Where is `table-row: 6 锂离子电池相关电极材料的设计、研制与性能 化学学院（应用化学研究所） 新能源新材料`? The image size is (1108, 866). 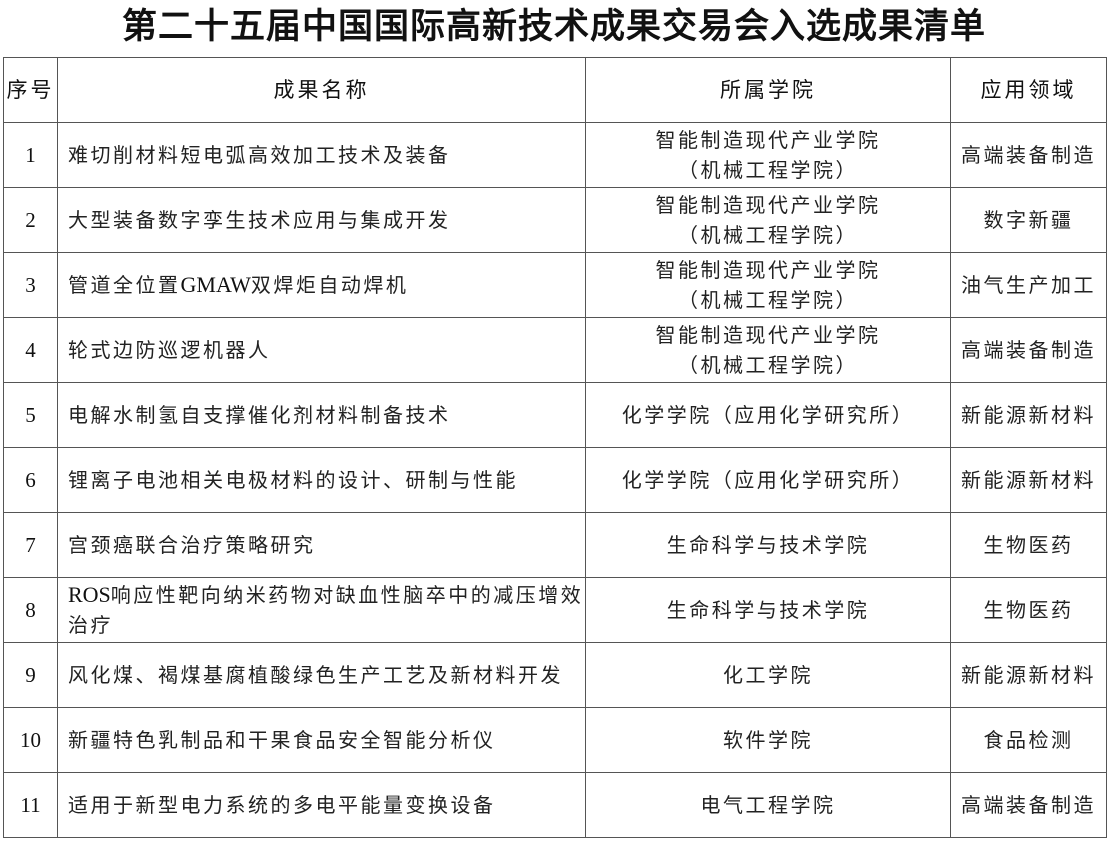 table-row: 6 锂离子电池相关电极材料的设计、研制与性能 化学学院（应用化学研究所） 新能源新材料 is located at coordinates (555, 480).